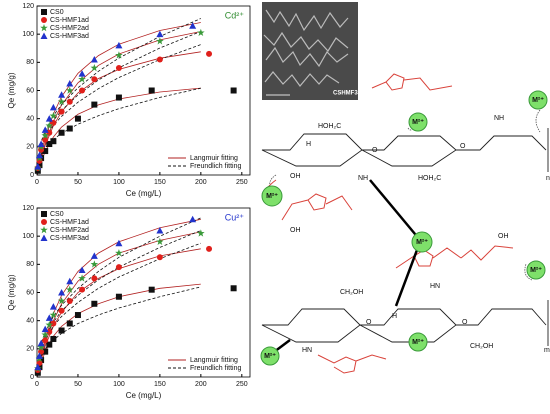 The image size is (550, 414). I want to click on group-label: NH, so click(499, 118).